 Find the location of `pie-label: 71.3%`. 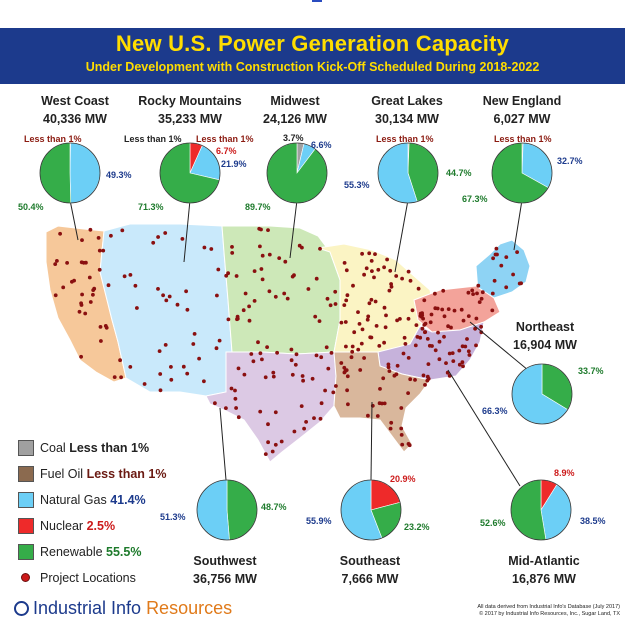

pie-label: 71.3% is located at coordinates (151, 207).